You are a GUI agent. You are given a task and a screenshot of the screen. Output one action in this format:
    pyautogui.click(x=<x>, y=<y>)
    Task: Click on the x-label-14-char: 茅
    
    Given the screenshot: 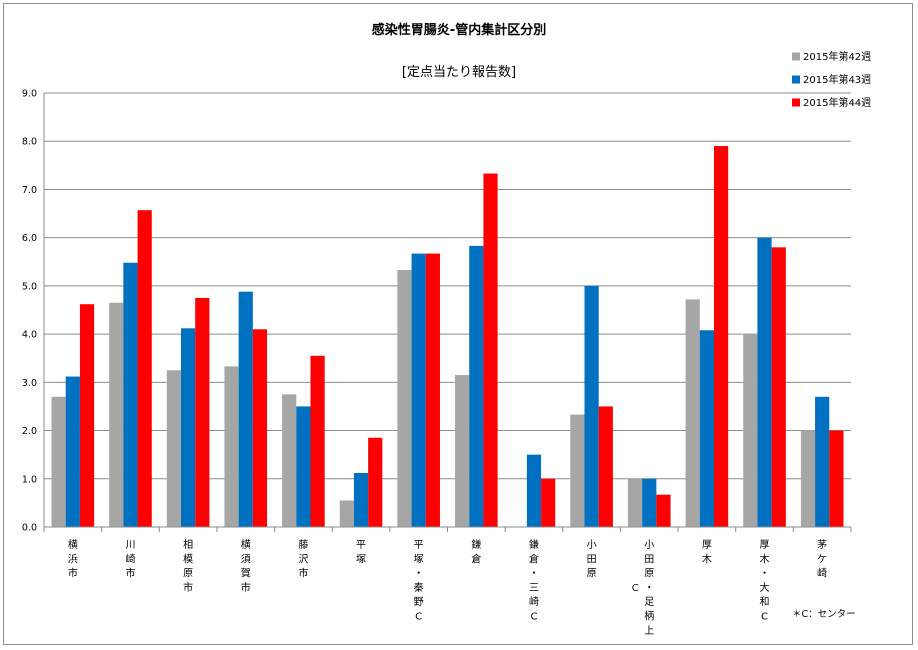 What is the action you would take?
    pyautogui.click(x=822, y=545)
    